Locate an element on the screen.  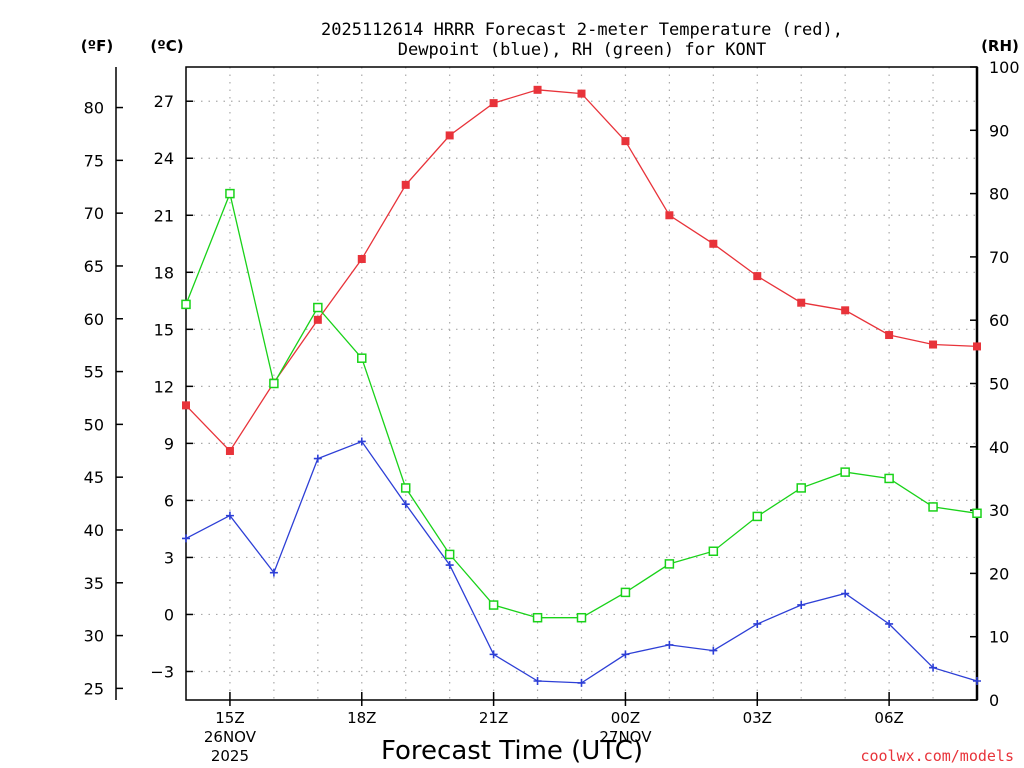
fahrenheit-tick-label: 80 is located at coordinates (94, 108).